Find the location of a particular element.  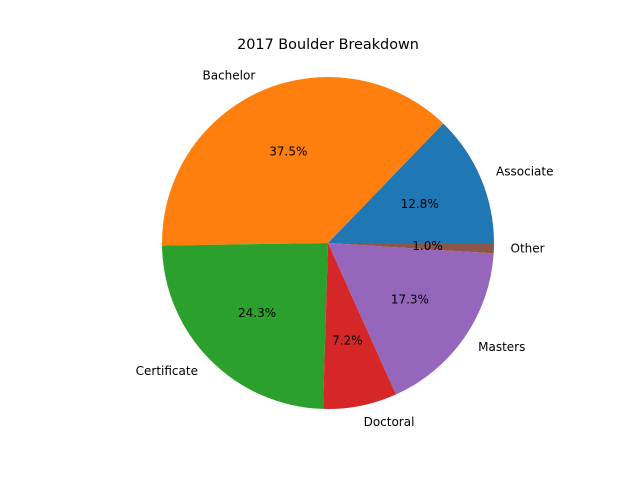

pie-slice-other is located at coordinates (411, 248).